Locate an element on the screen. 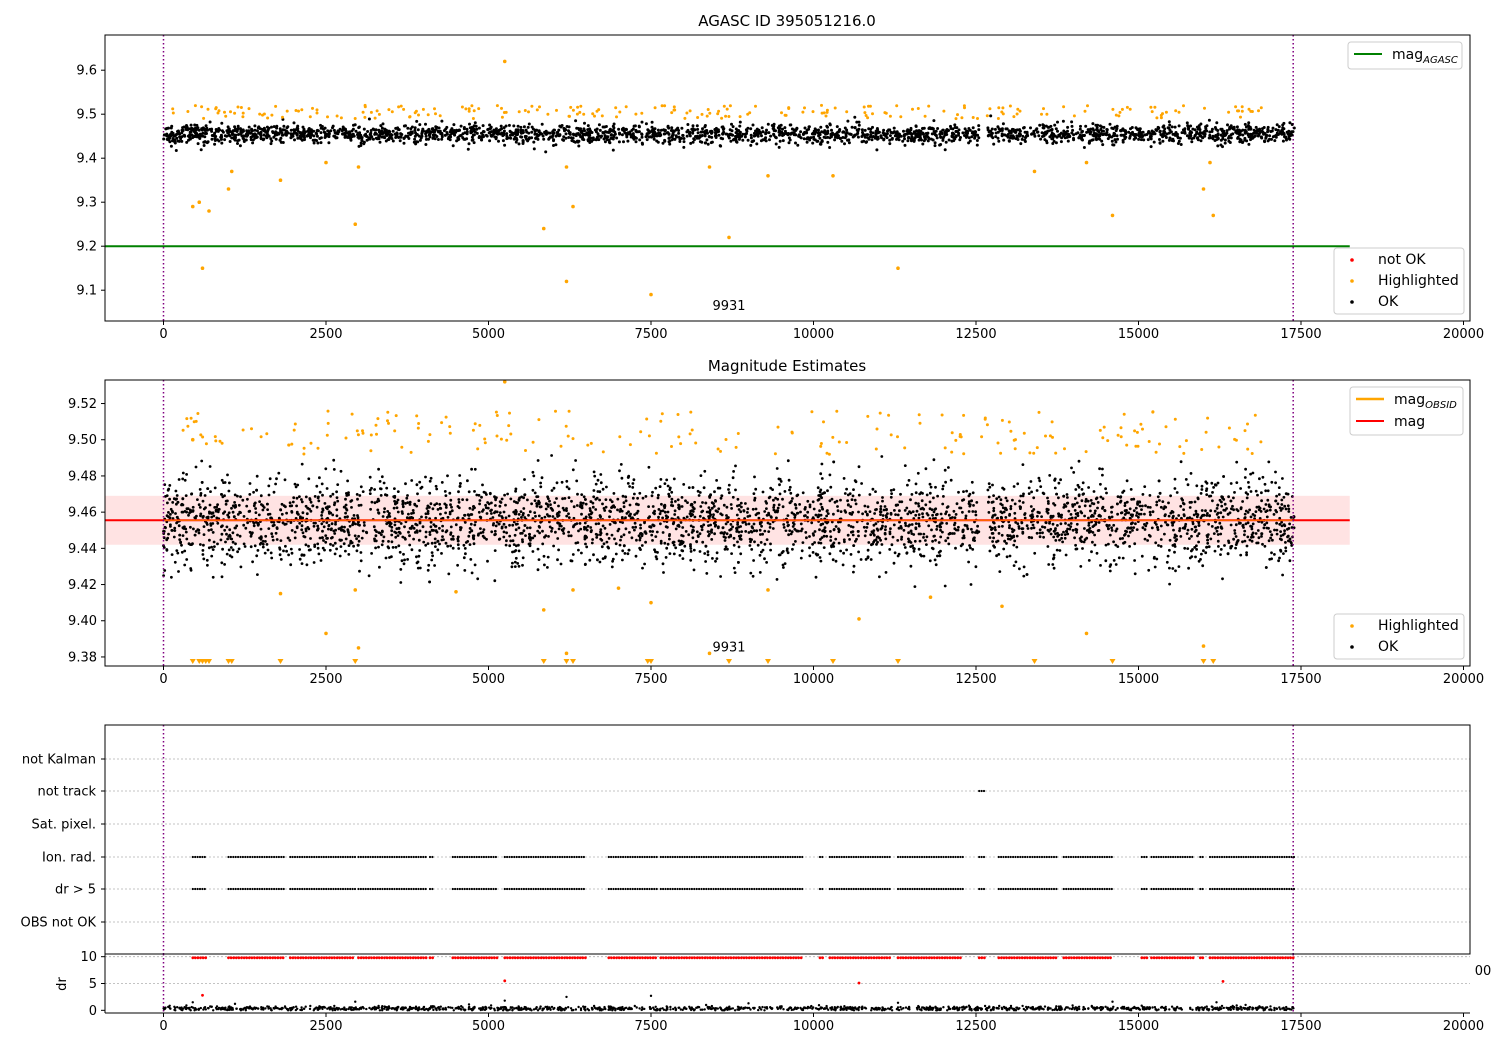 Image resolution: width=1500 pixels, height=1050 pixels. x-tick-label: 15000 is located at coordinates (1138, 334).